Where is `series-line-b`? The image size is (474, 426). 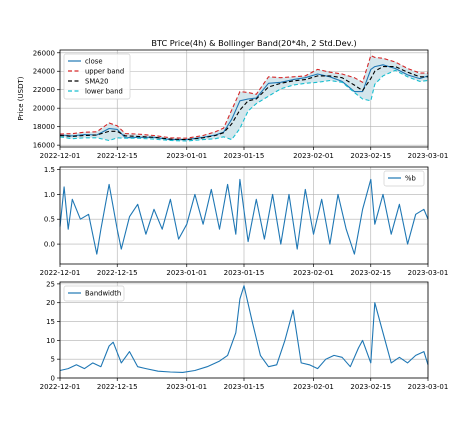 series-line-b is located at coordinates (244, 216).